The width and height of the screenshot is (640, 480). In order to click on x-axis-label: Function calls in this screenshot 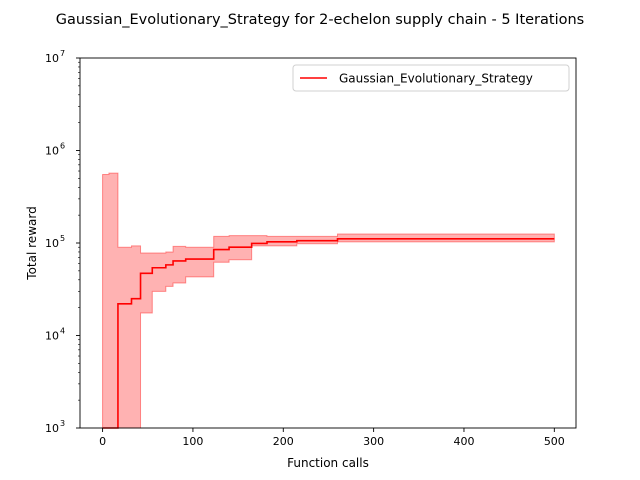, I will do `click(328, 463)`.